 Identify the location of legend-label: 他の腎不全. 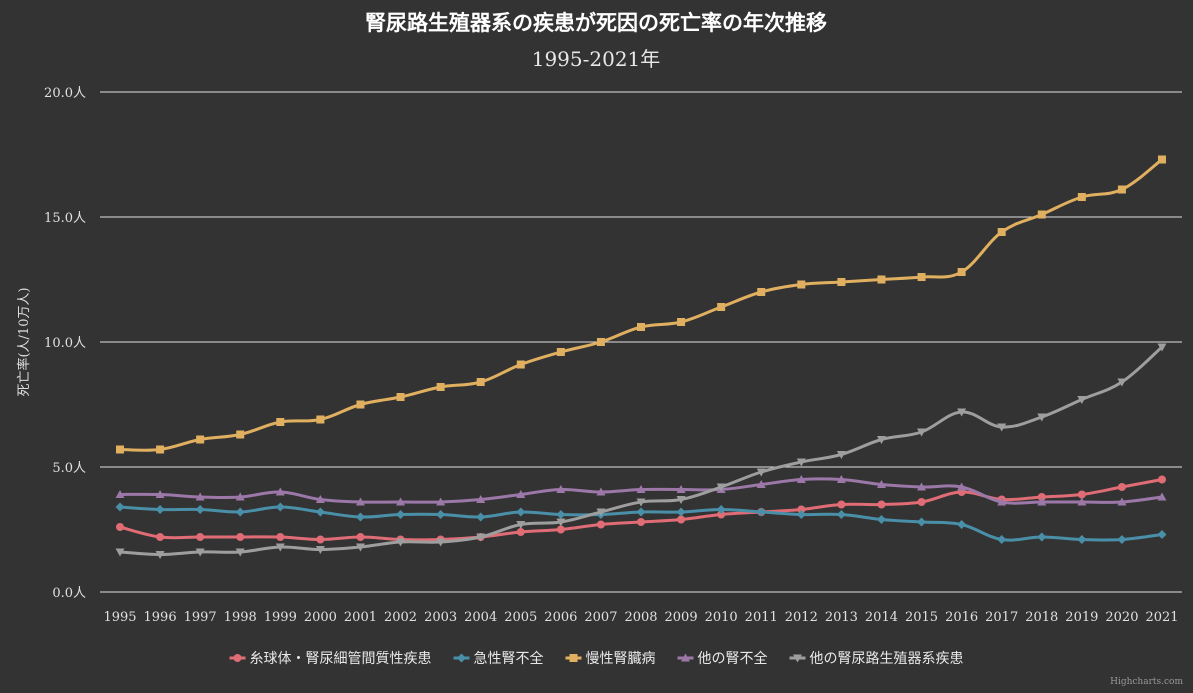
(733, 658).